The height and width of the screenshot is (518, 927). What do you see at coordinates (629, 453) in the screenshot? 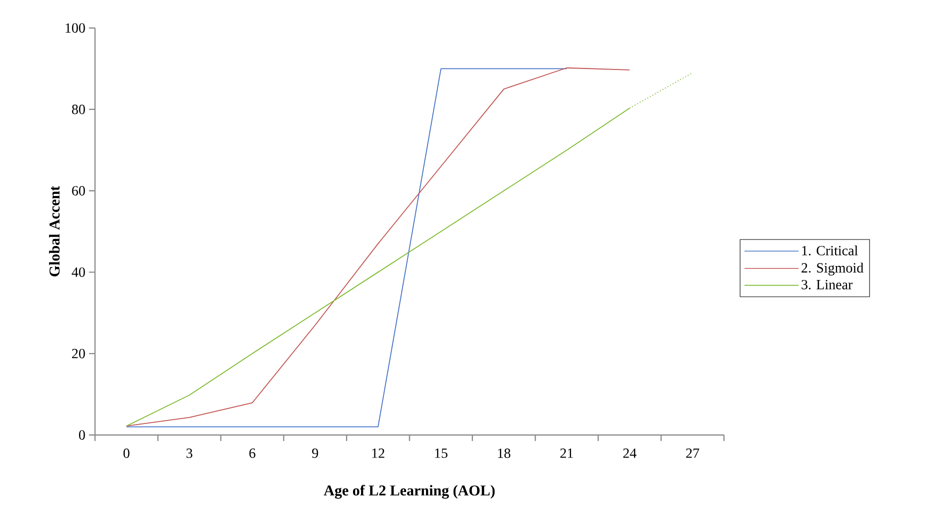
I see `x-tick-label: 24` at bounding box center [629, 453].